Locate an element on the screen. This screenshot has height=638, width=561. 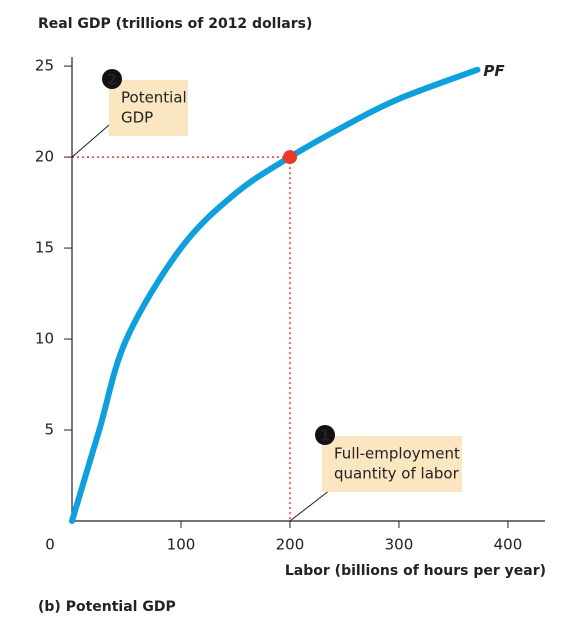
annotation-text: quantity of labor is located at coordinates (397, 474).